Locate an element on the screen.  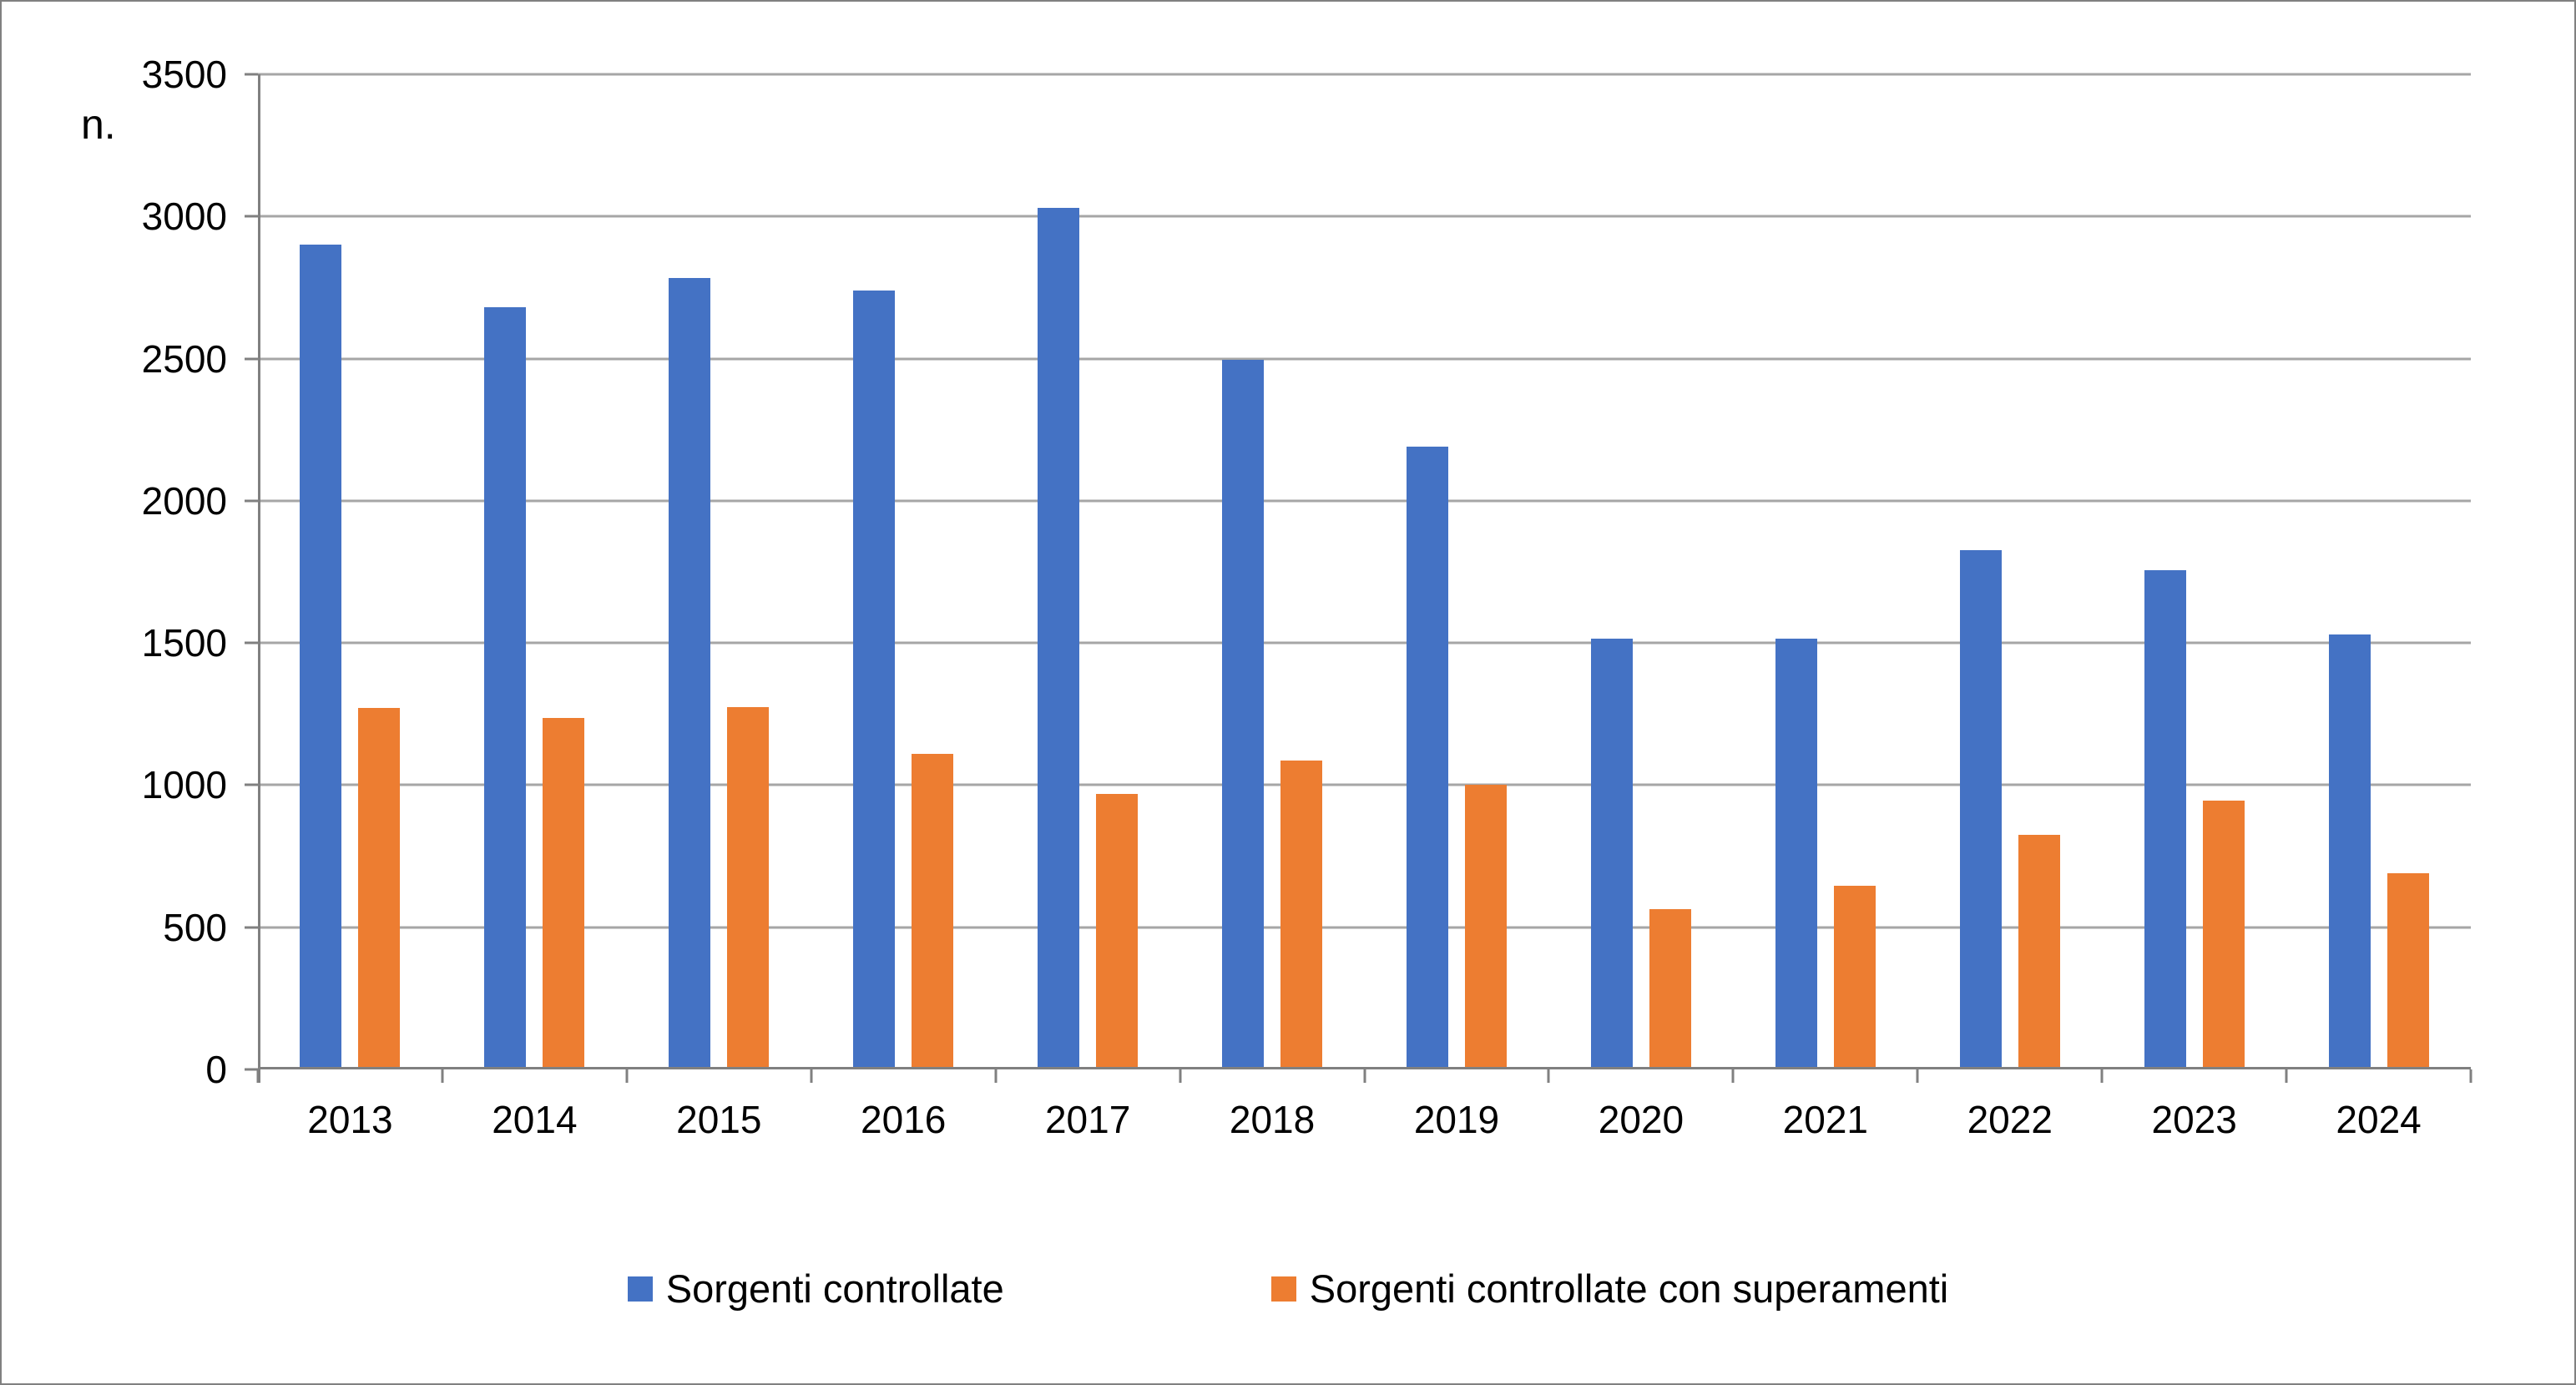
gridline-2000 is located at coordinates (1364, 501).